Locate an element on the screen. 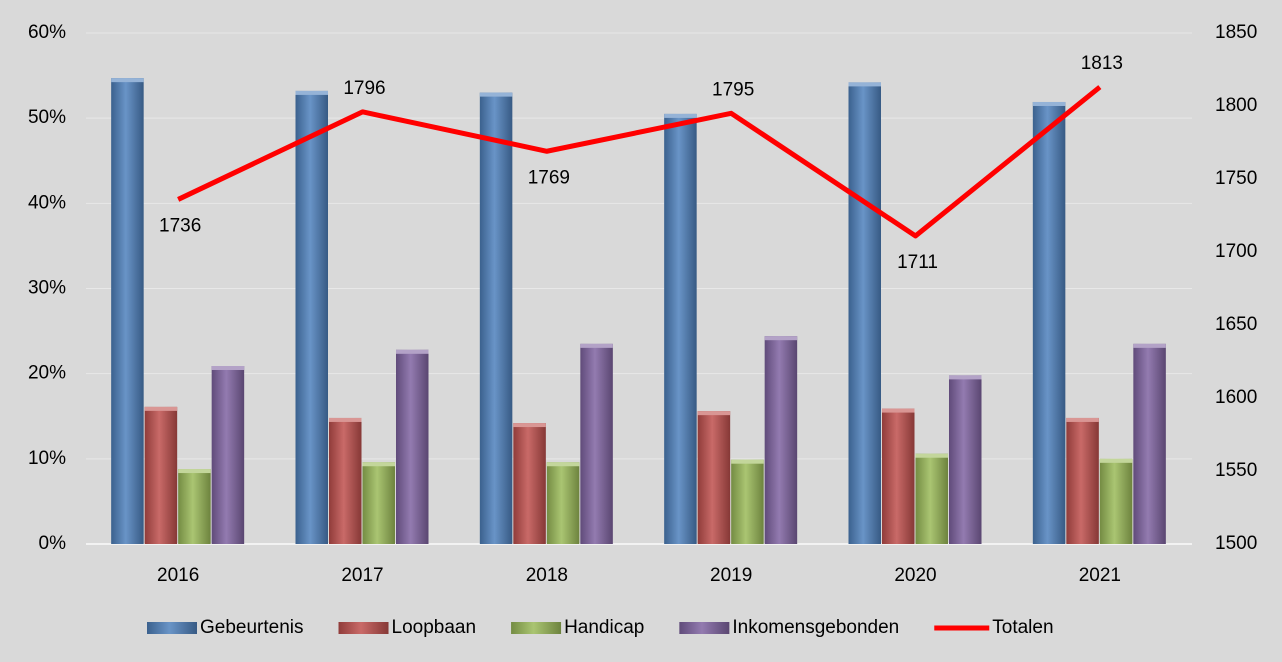 The height and width of the screenshot is (662, 1282). legend-label: Gebeurtenis is located at coordinates (252, 627).